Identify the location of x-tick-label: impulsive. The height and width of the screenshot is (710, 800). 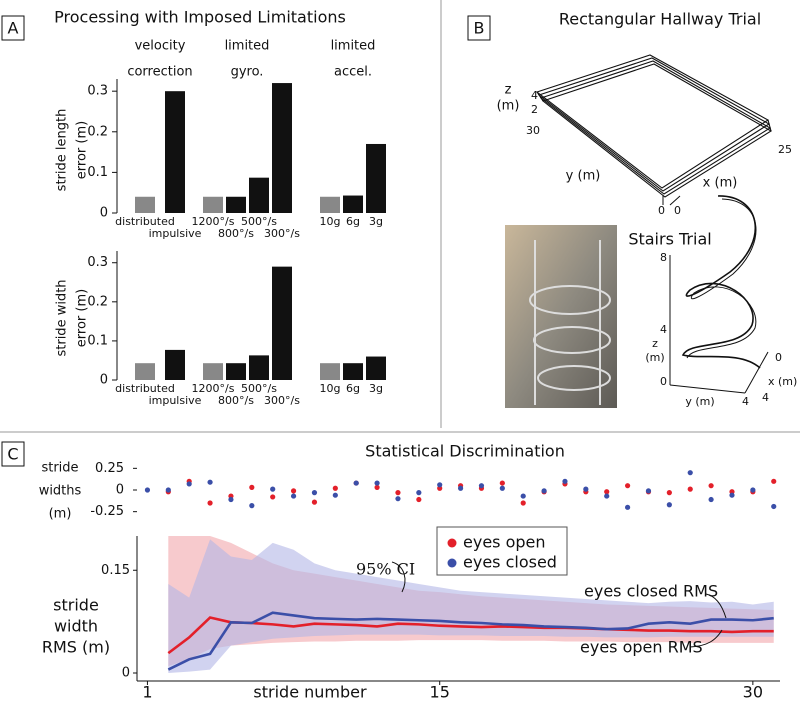
(175, 233).